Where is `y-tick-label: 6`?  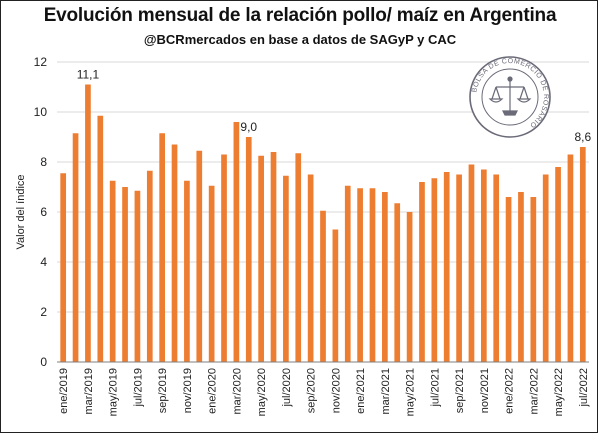
y-tick-label: 6 is located at coordinates (43, 212).